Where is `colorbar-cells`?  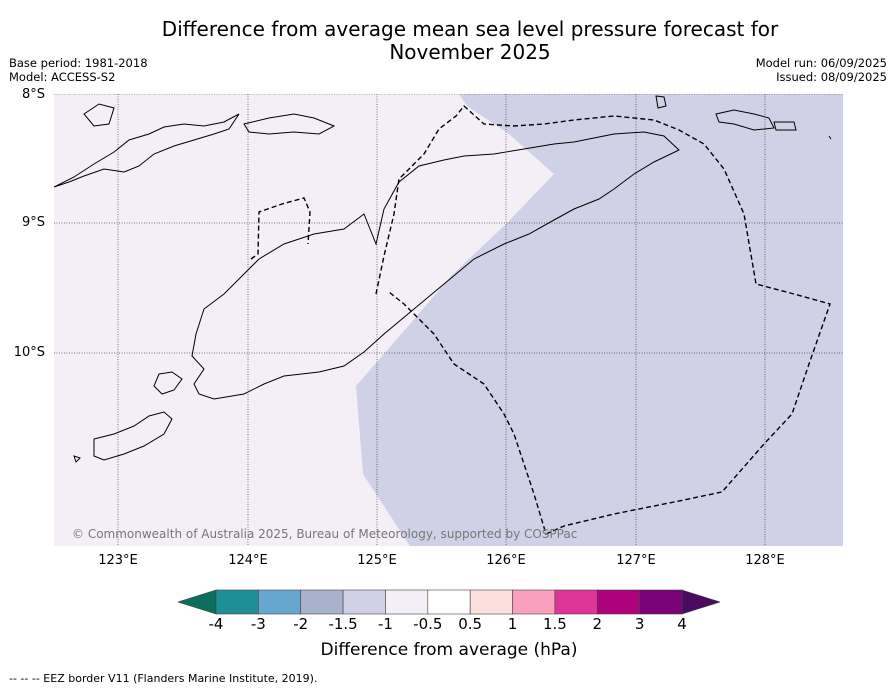 colorbar-cells is located at coordinates (449, 602).